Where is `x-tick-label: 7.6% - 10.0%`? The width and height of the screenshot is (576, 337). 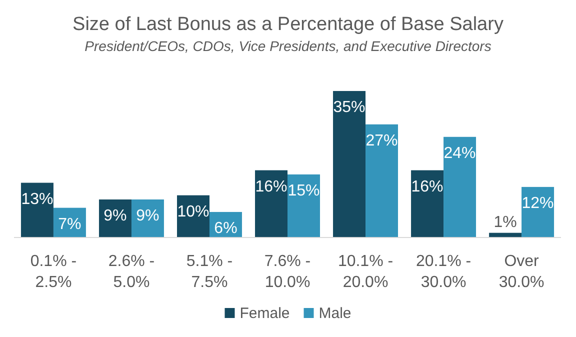 x-tick-label: 7.6% - 10.0% is located at coordinates (287, 272).